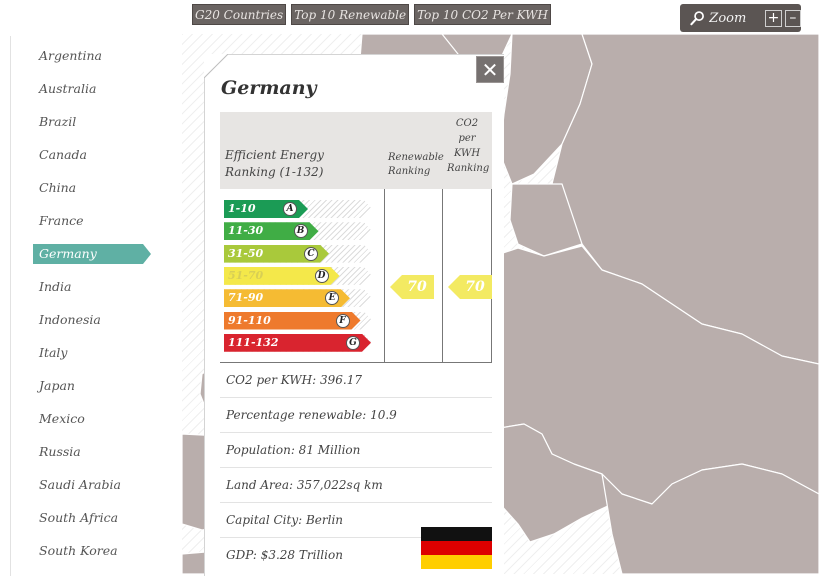 The width and height of the screenshot is (839, 576). Describe the element at coordinates (249, 320) in the screenshot. I see `band-range-label: 91-110` at that location.